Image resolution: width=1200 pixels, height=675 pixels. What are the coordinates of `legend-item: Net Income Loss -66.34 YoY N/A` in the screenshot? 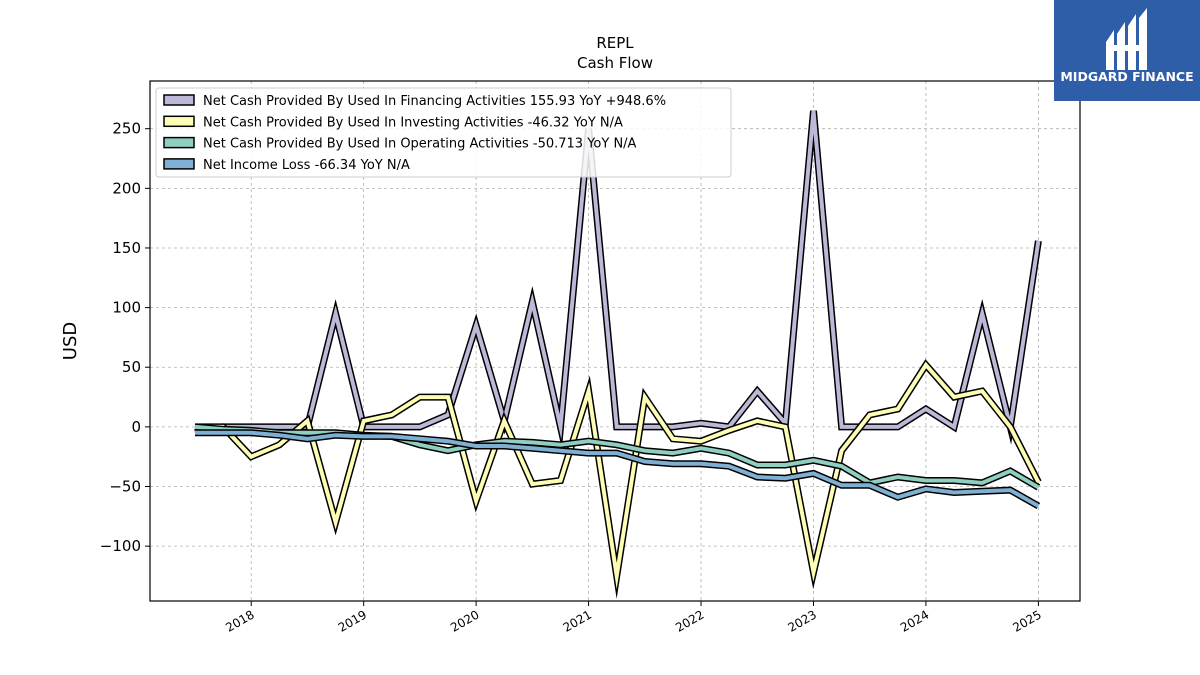 It's located at (286, 165).